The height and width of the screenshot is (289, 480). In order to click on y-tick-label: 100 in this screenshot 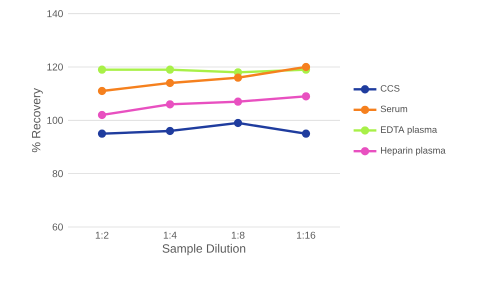, I will do `click(55, 120)`.